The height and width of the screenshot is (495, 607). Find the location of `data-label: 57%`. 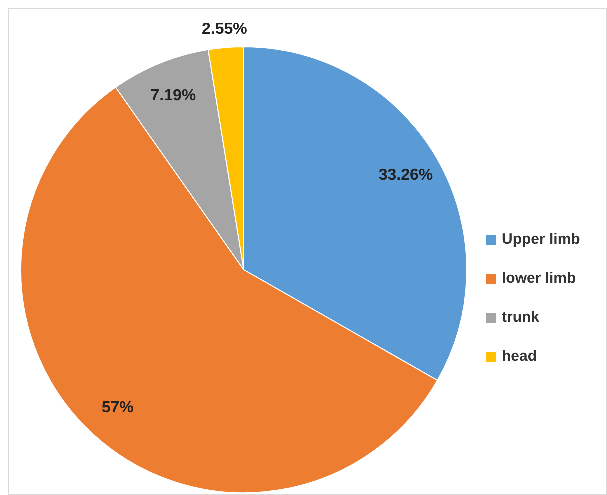

data-label: 57% is located at coordinates (118, 408).